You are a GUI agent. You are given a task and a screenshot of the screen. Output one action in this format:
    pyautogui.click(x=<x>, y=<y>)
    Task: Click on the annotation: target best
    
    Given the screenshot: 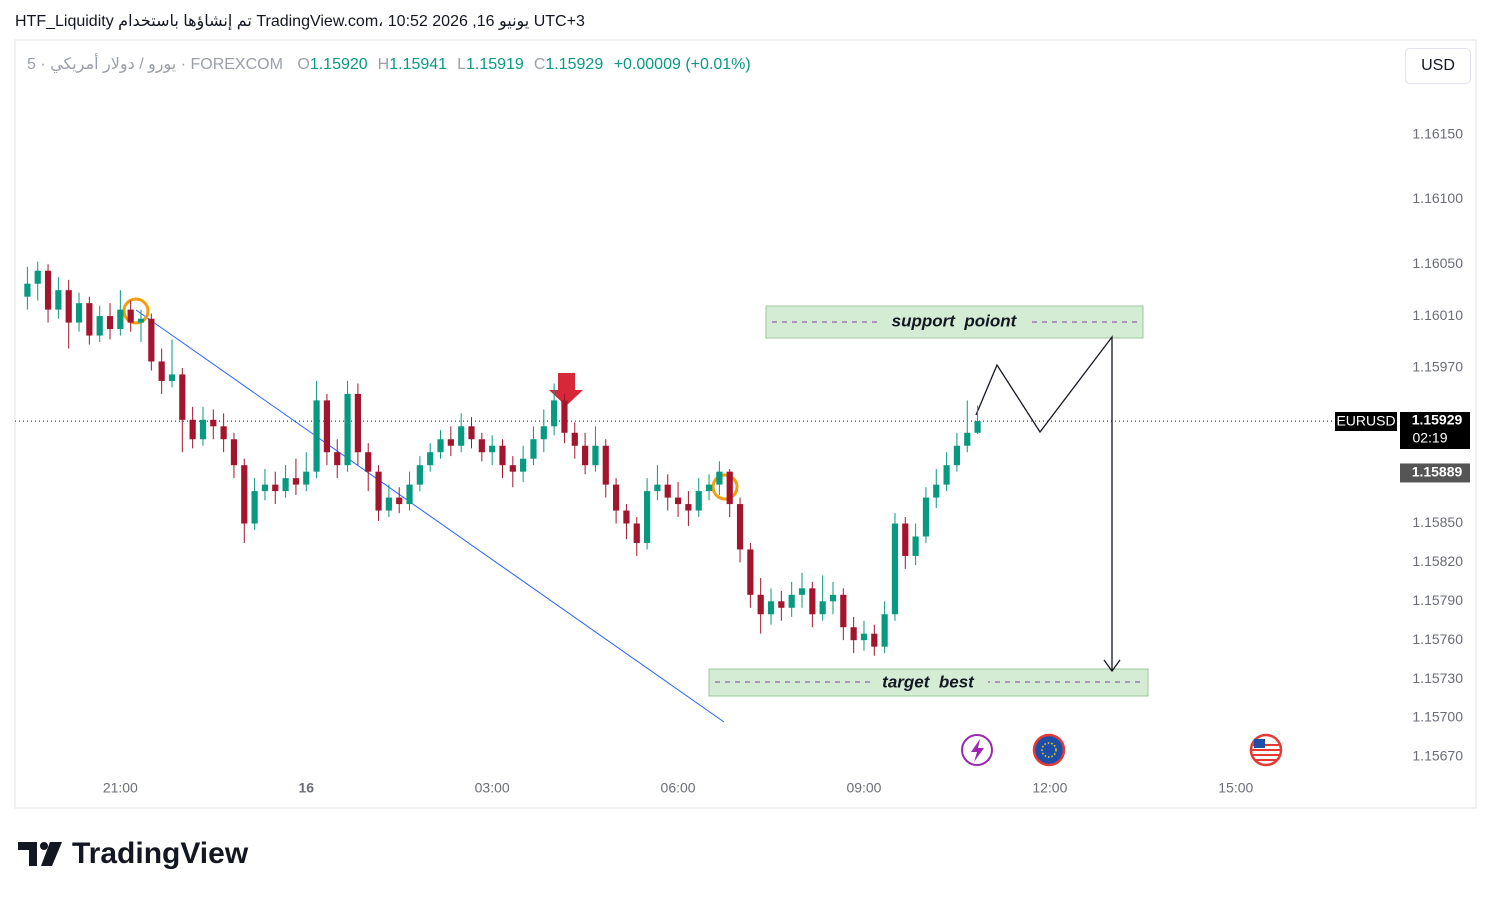 What is the action you would take?
    pyautogui.click(x=928, y=681)
    